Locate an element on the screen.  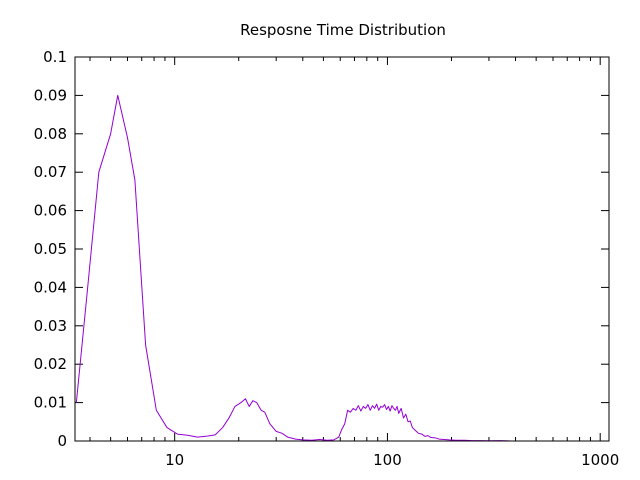
y-tick-label-4: 0.04 is located at coordinates (50, 287).